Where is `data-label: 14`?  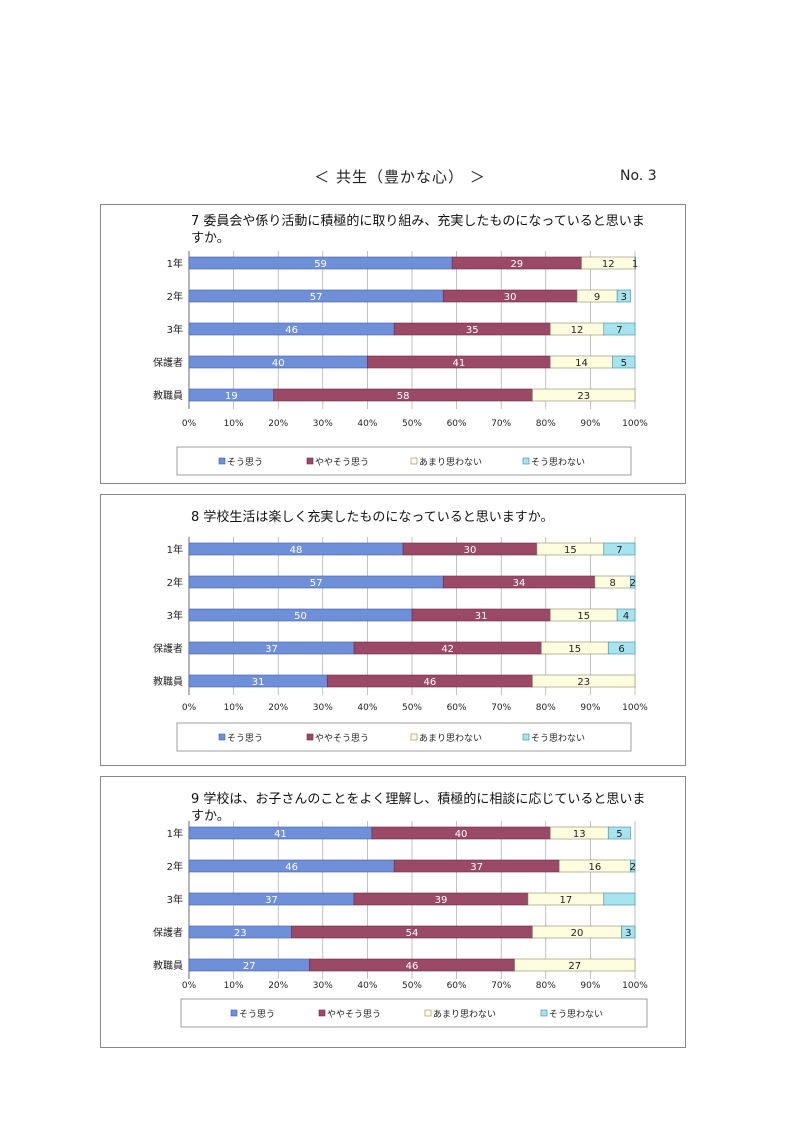
data-label: 14 is located at coordinates (581, 363).